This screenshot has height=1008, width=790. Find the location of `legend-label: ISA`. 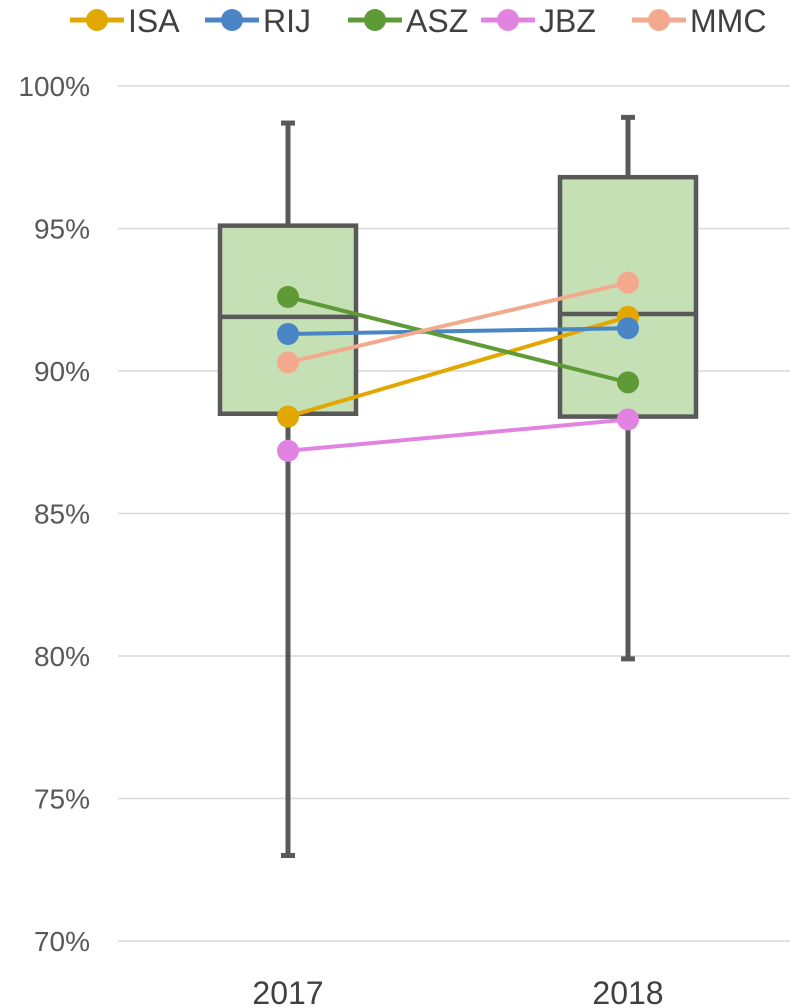

legend-label: ISA is located at coordinates (154, 21).